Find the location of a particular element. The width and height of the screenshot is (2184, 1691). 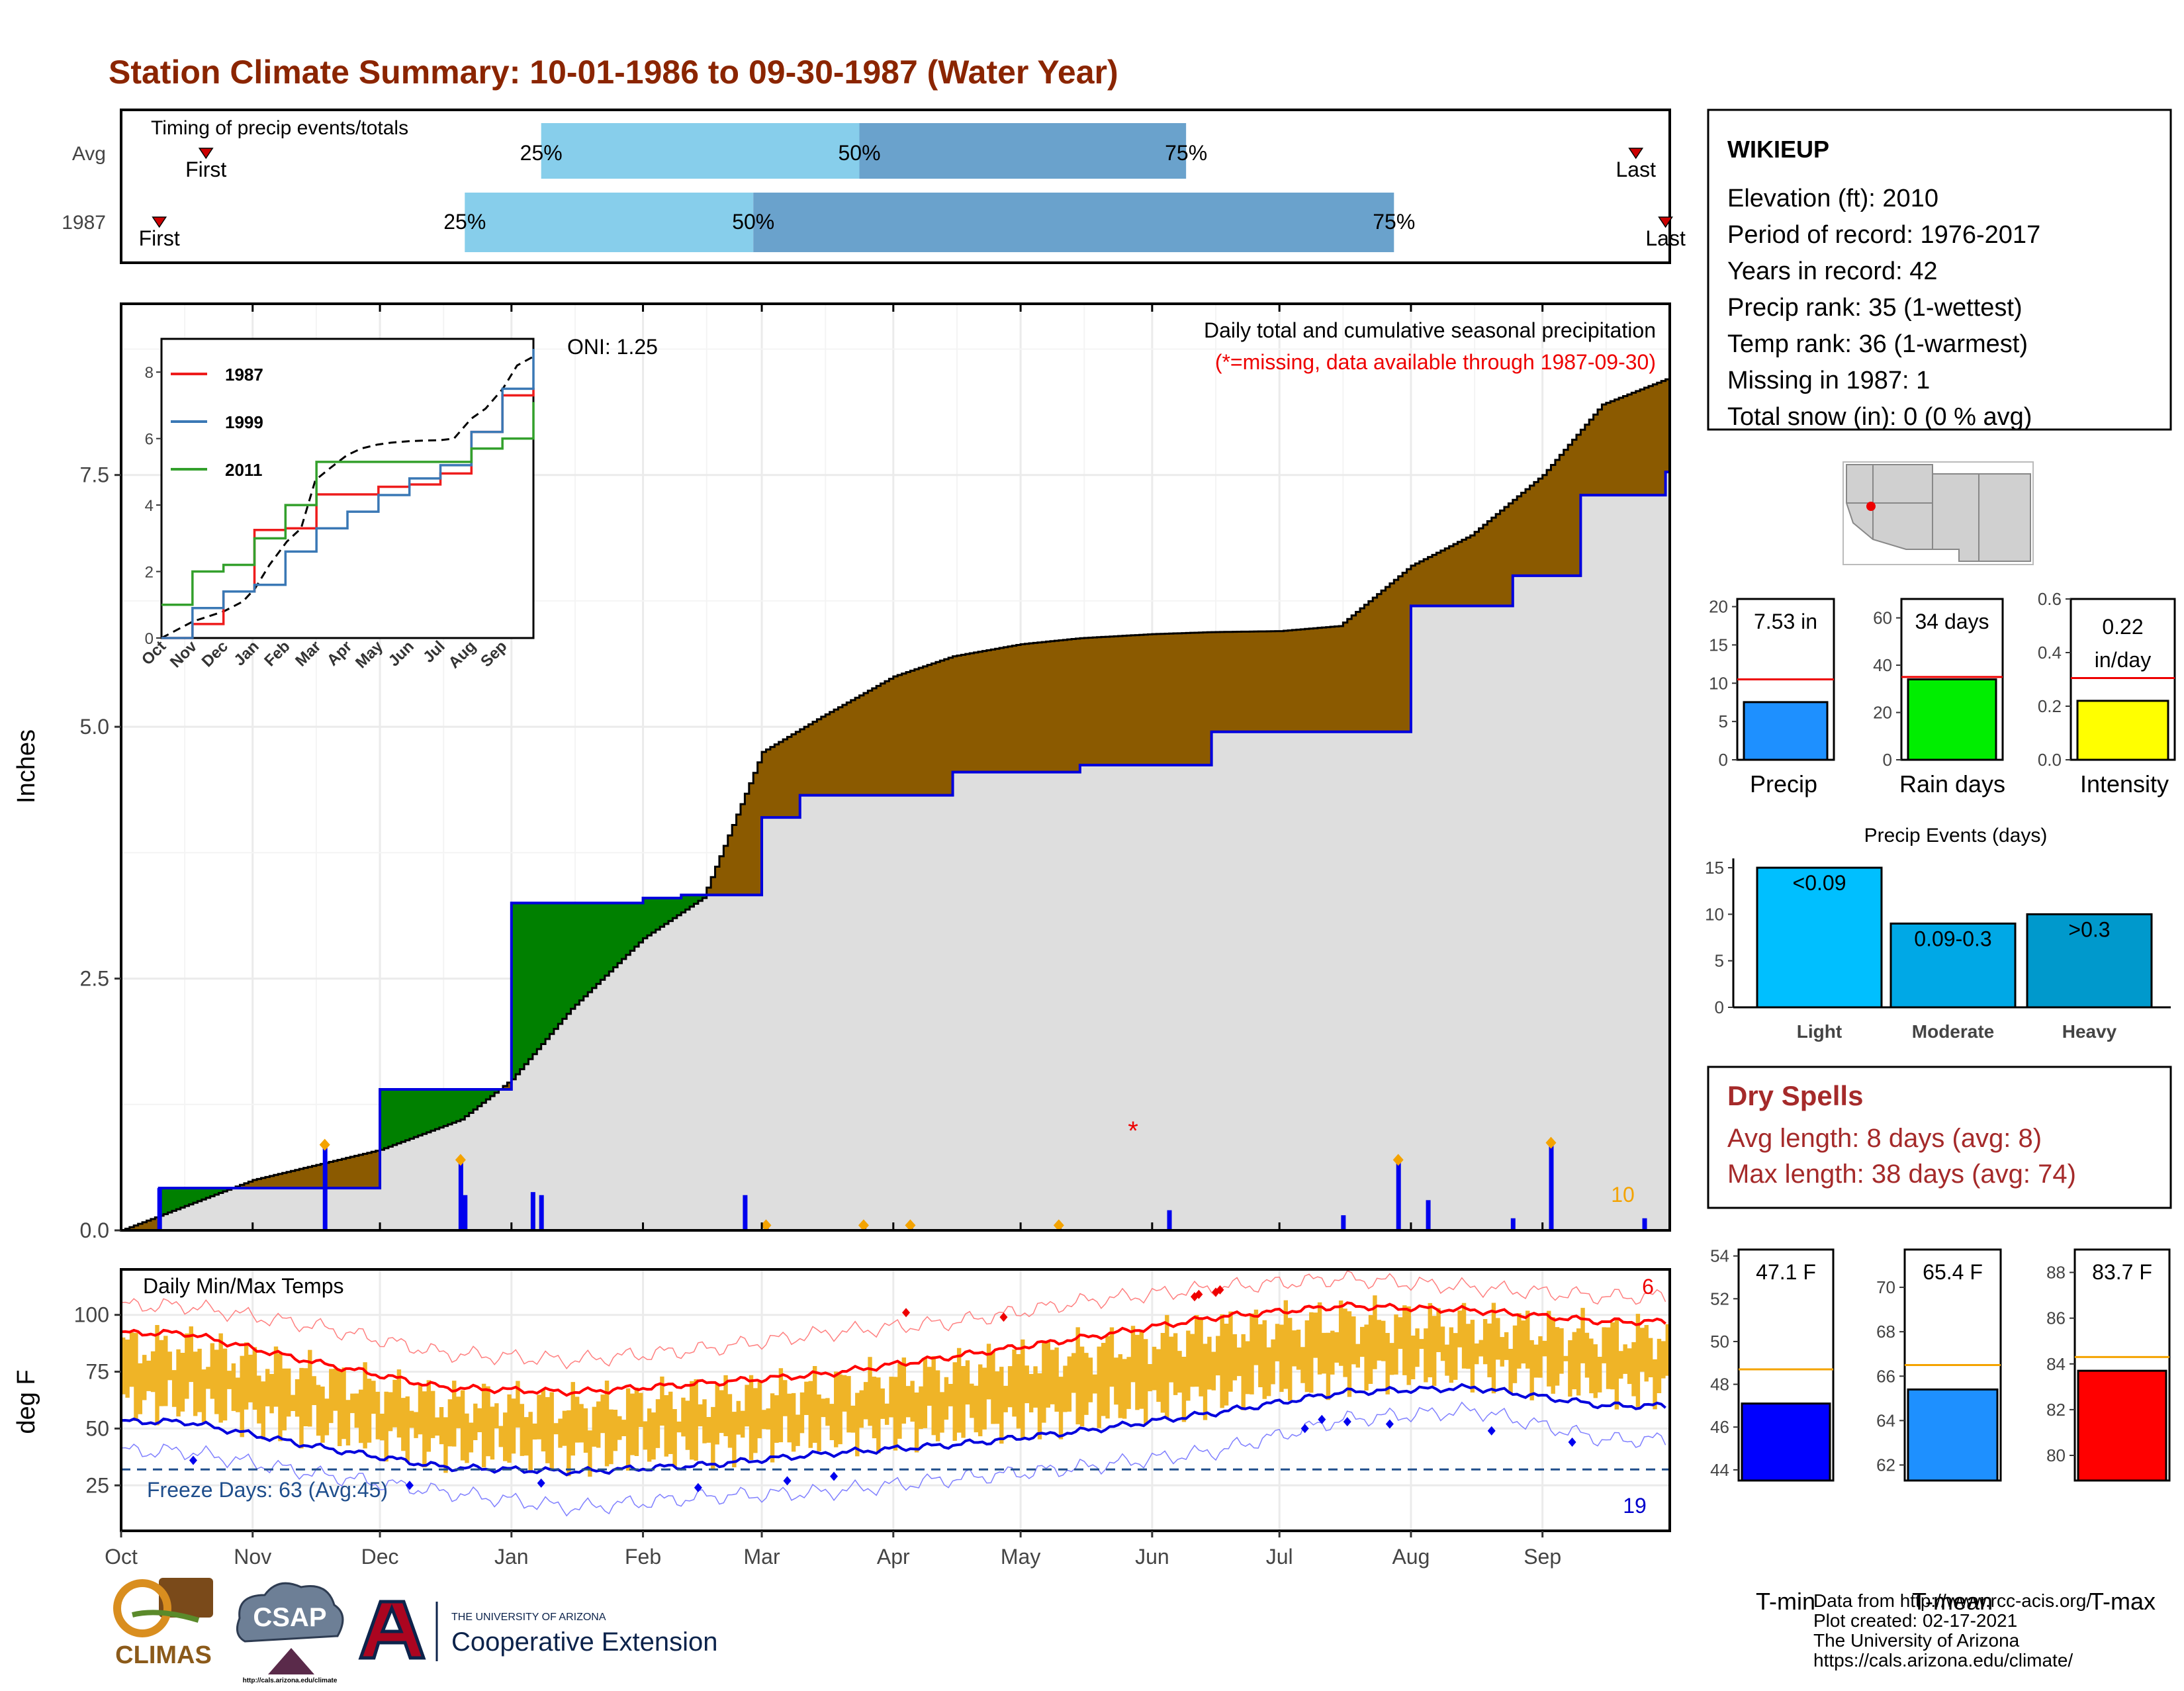

daily-temp-range-bars is located at coordinates (896, 1386).